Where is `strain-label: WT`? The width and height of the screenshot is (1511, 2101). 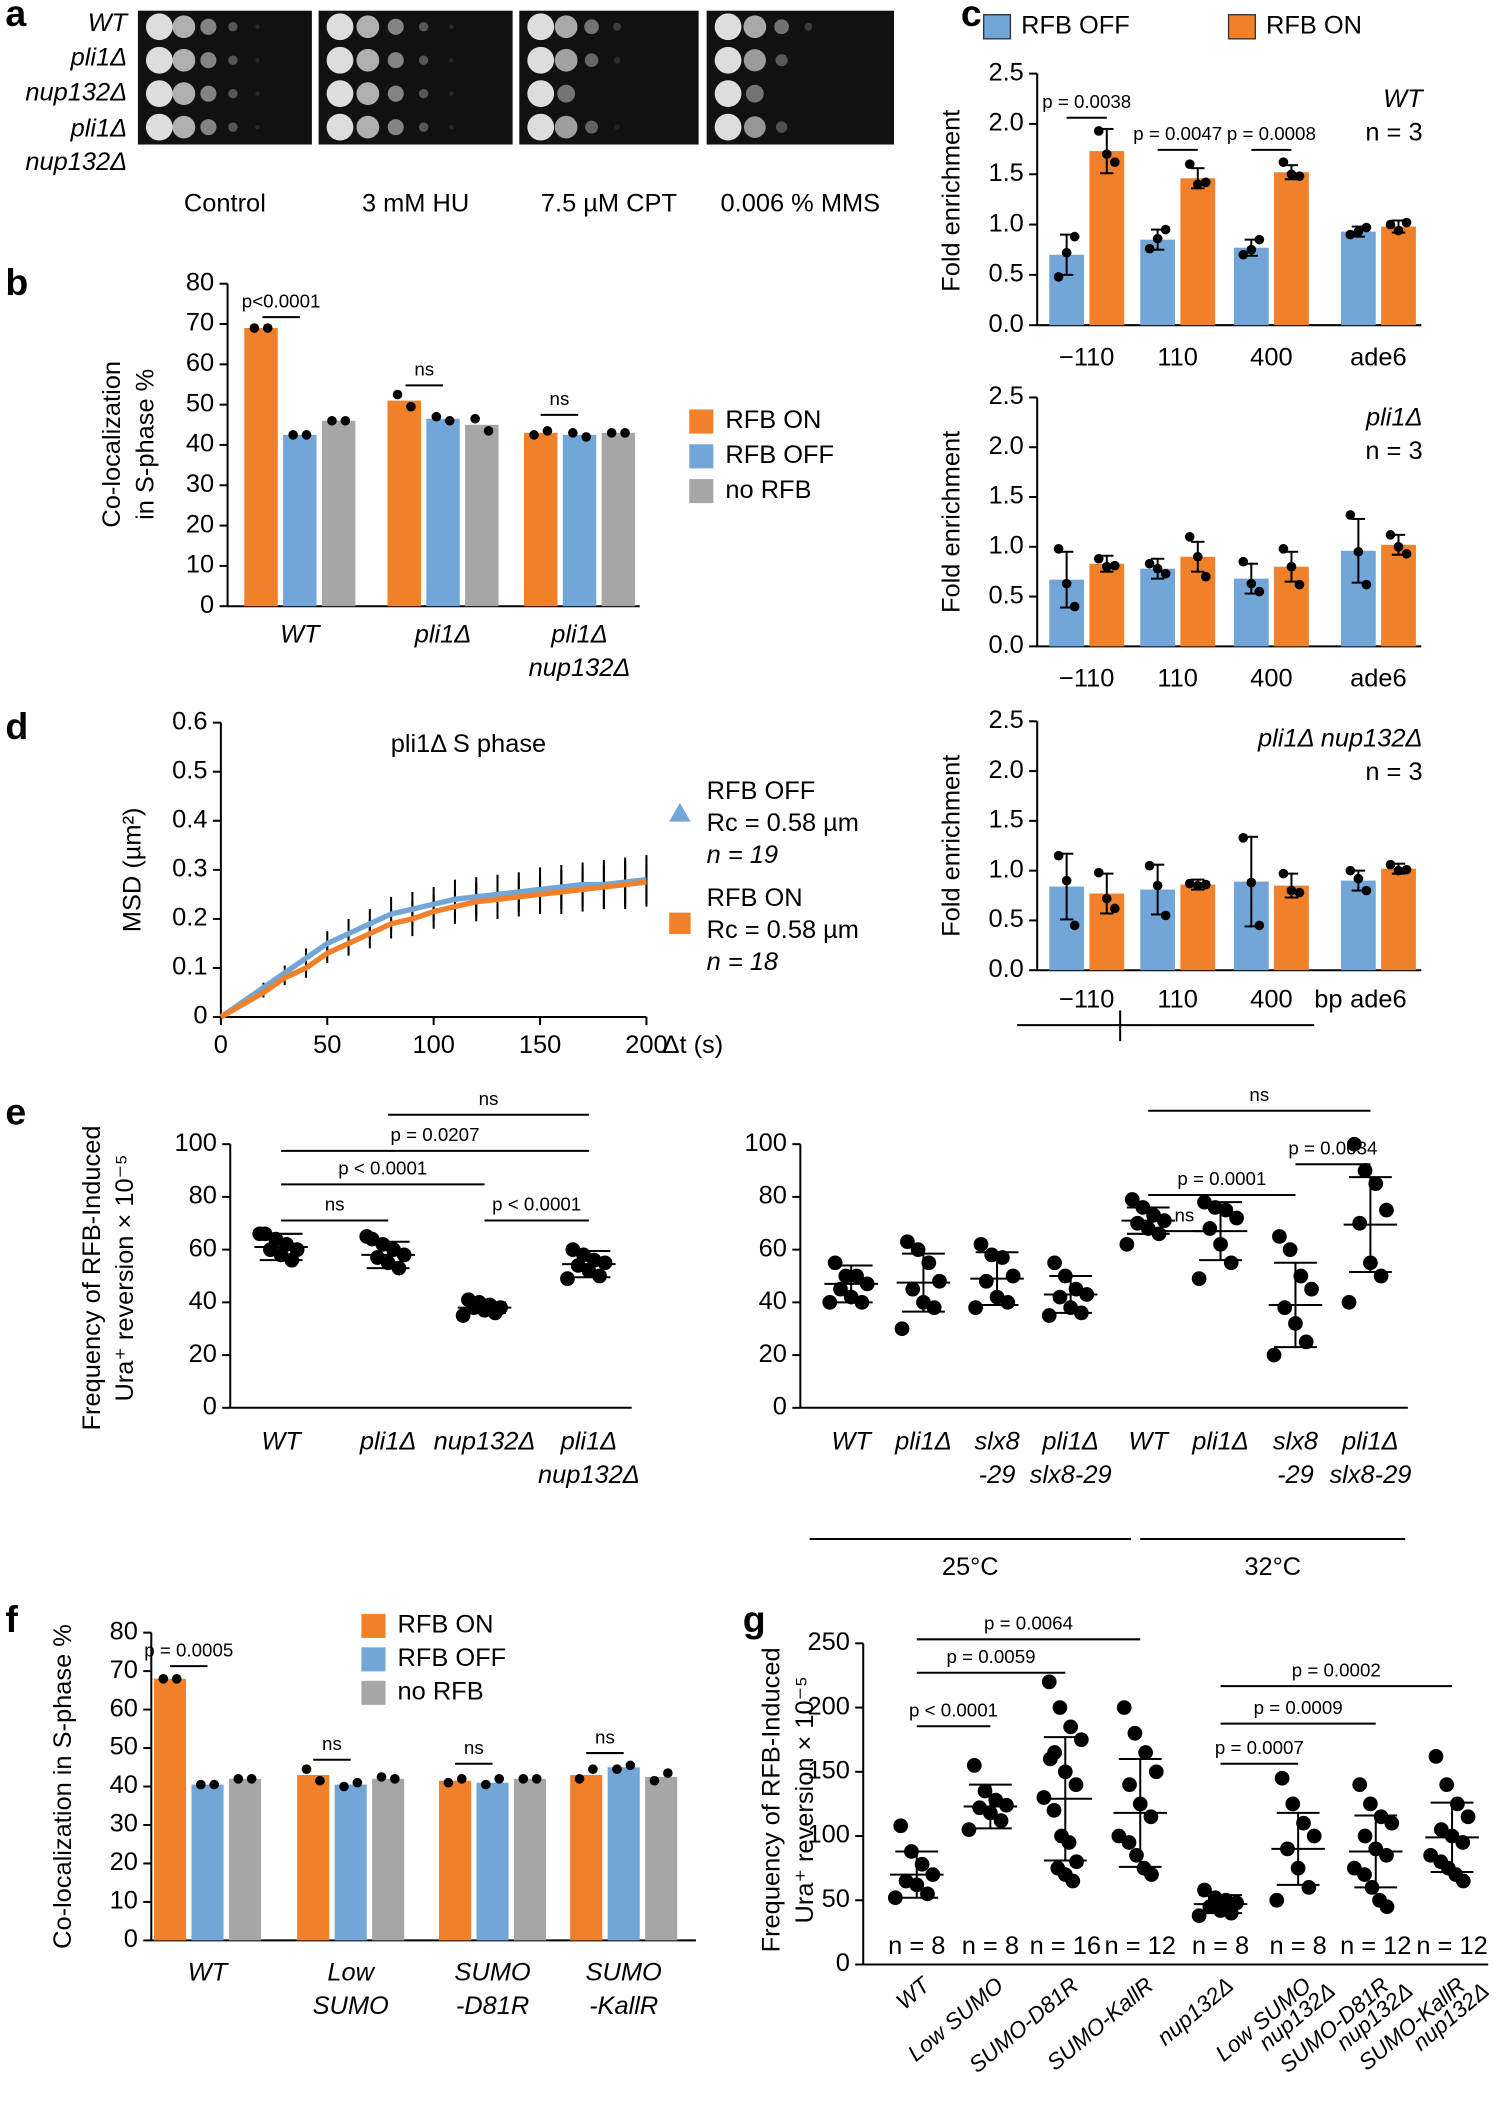
strain-label: WT is located at coordinates (1404, 99).